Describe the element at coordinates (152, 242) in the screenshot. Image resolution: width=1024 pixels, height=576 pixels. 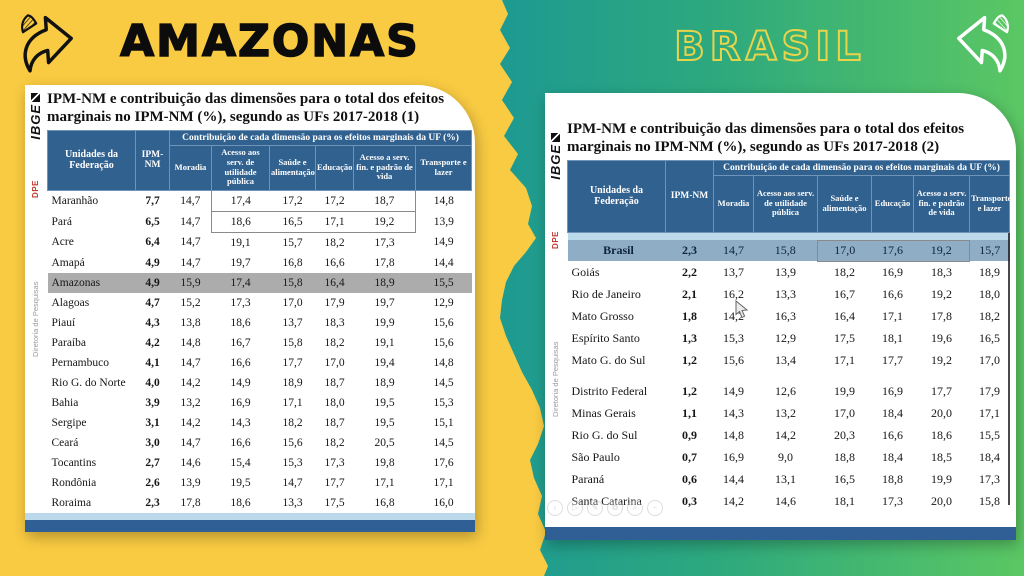
I see `value-cell: 6,4` at that location.